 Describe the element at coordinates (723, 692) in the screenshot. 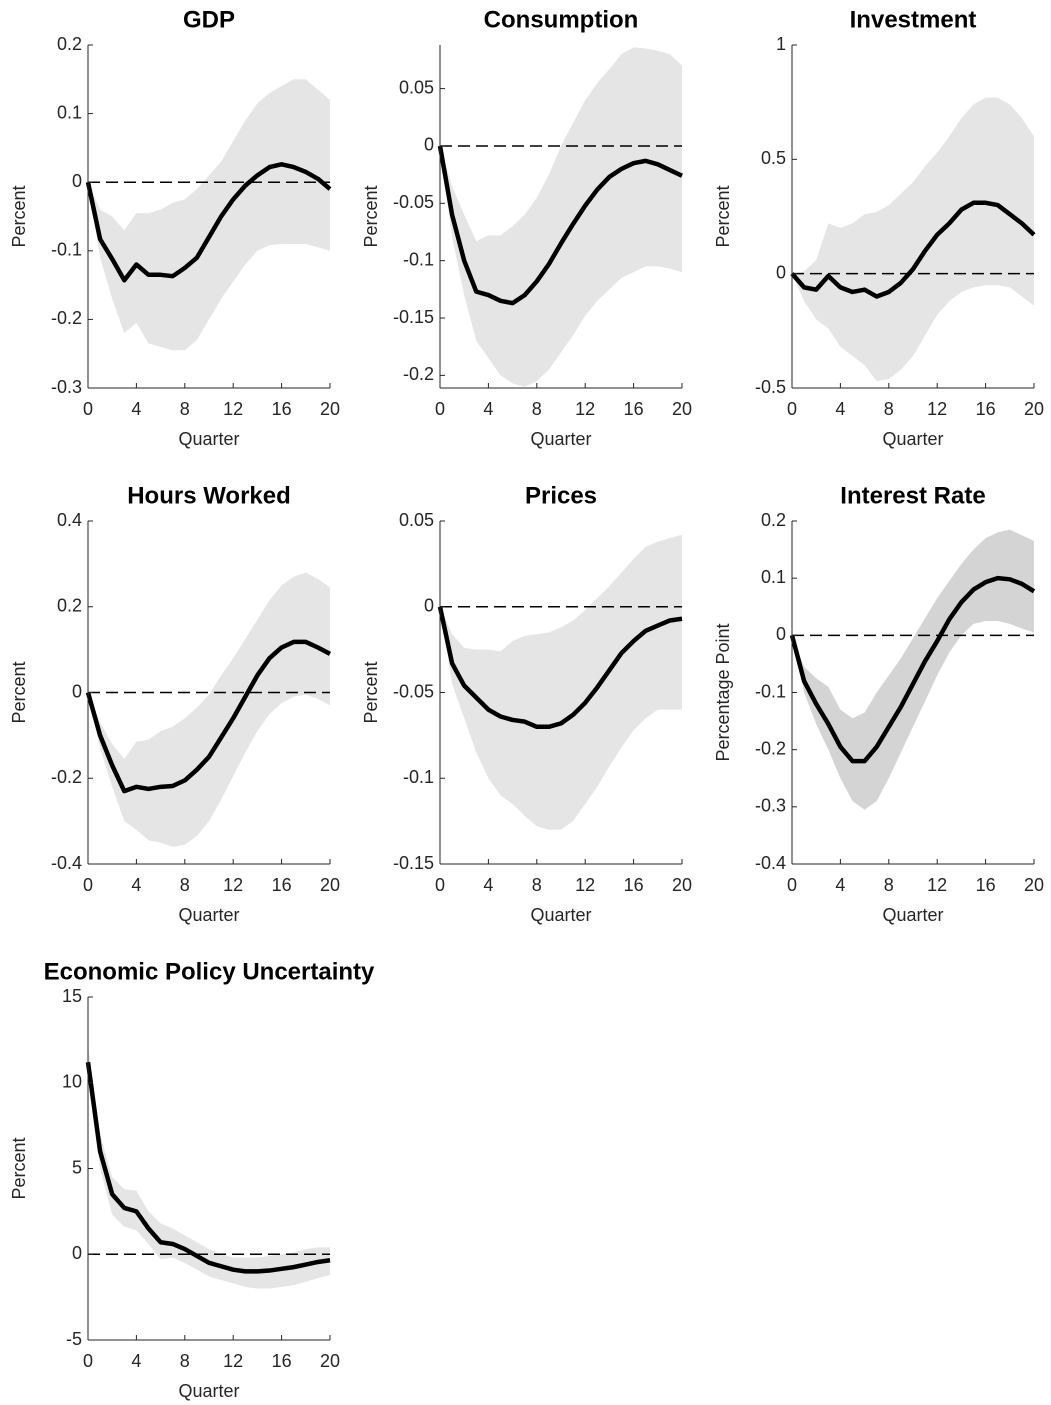

I see `y-axis-label: Percentage Point` at that location.